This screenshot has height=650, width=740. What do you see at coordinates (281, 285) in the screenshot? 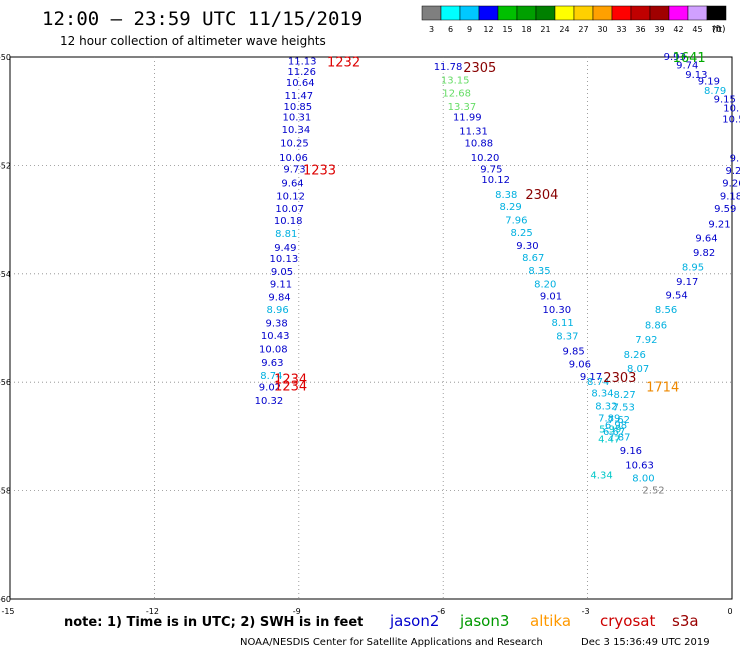
I see `wave-height-point: 9.11` at bounding box center [281, 285].